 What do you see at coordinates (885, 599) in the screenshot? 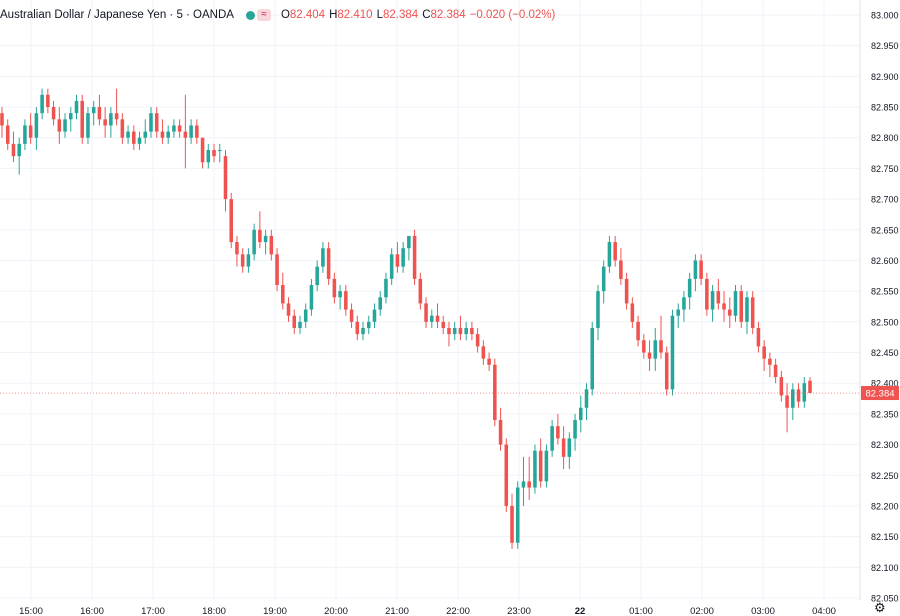
I see `price-tick-label: 82.050` at bounding box center [885, 599].